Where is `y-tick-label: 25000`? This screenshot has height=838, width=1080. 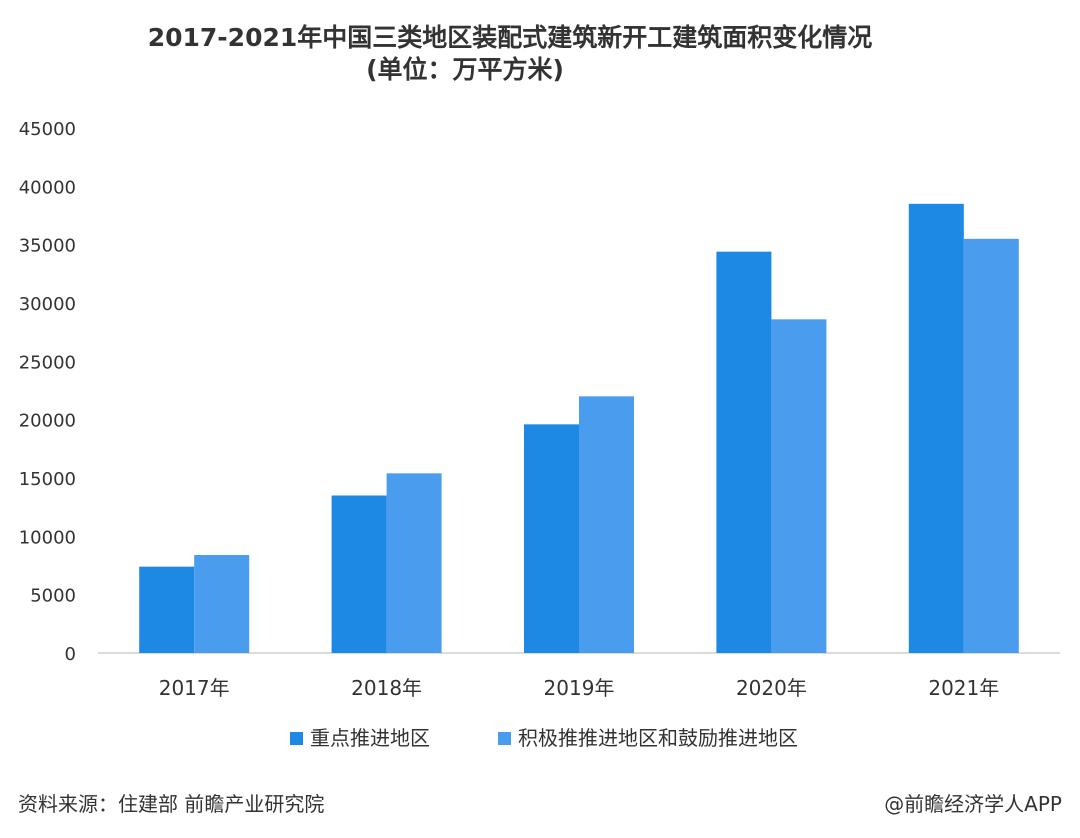
y-tick-label: 25000 is located at coordinates (47, 362).